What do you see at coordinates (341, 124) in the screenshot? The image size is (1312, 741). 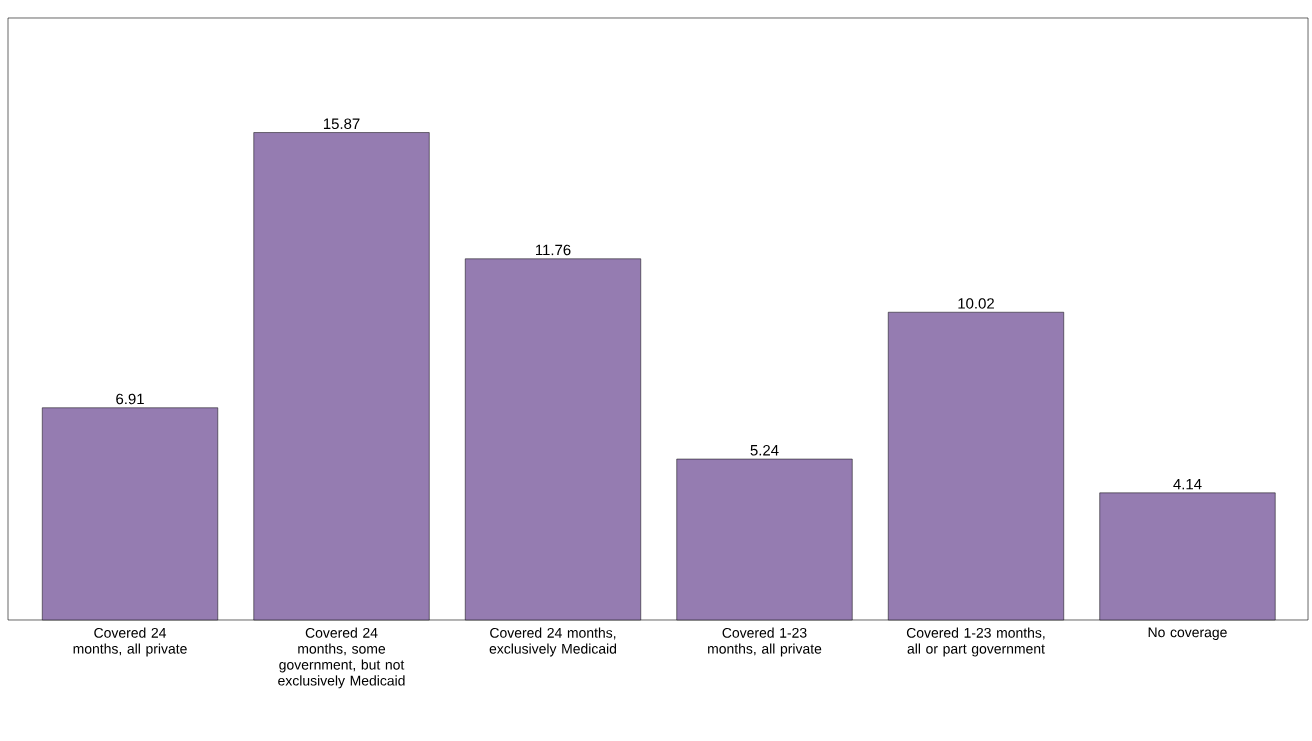 I see `data-label: 15.87` at bounding box center [341, 124].